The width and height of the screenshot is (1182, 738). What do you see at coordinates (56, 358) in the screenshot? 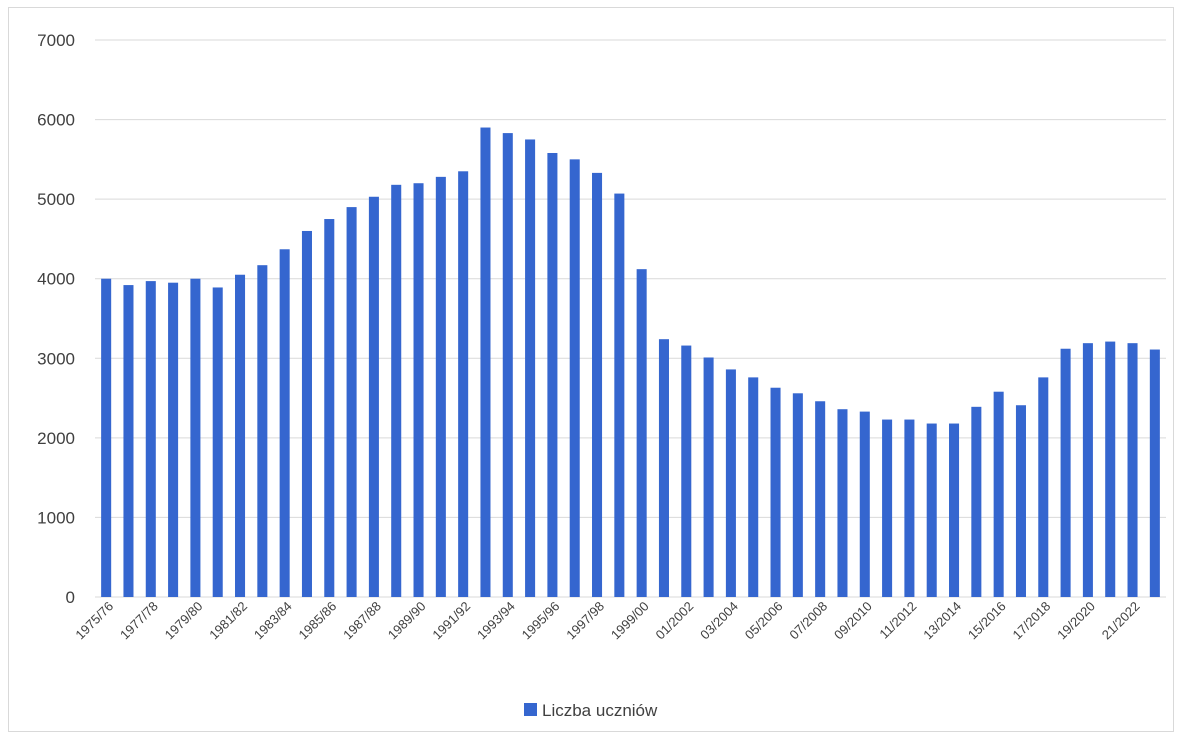
I see `y-tick-label: 3000` at bounding box center [56, 358].